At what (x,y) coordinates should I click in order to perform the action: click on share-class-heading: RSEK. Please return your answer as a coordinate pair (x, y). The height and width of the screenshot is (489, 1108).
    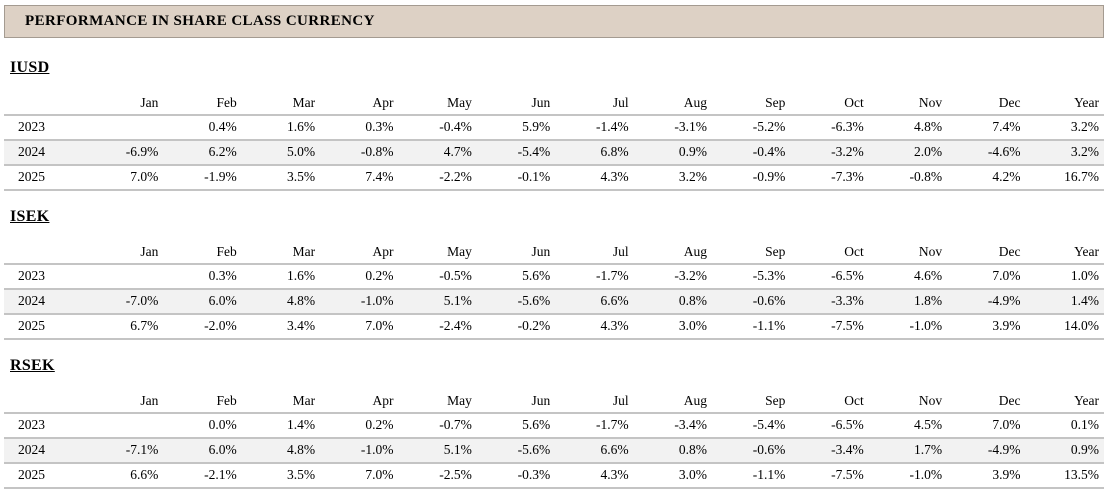
    Looking at the image, I should click on (32, 365).